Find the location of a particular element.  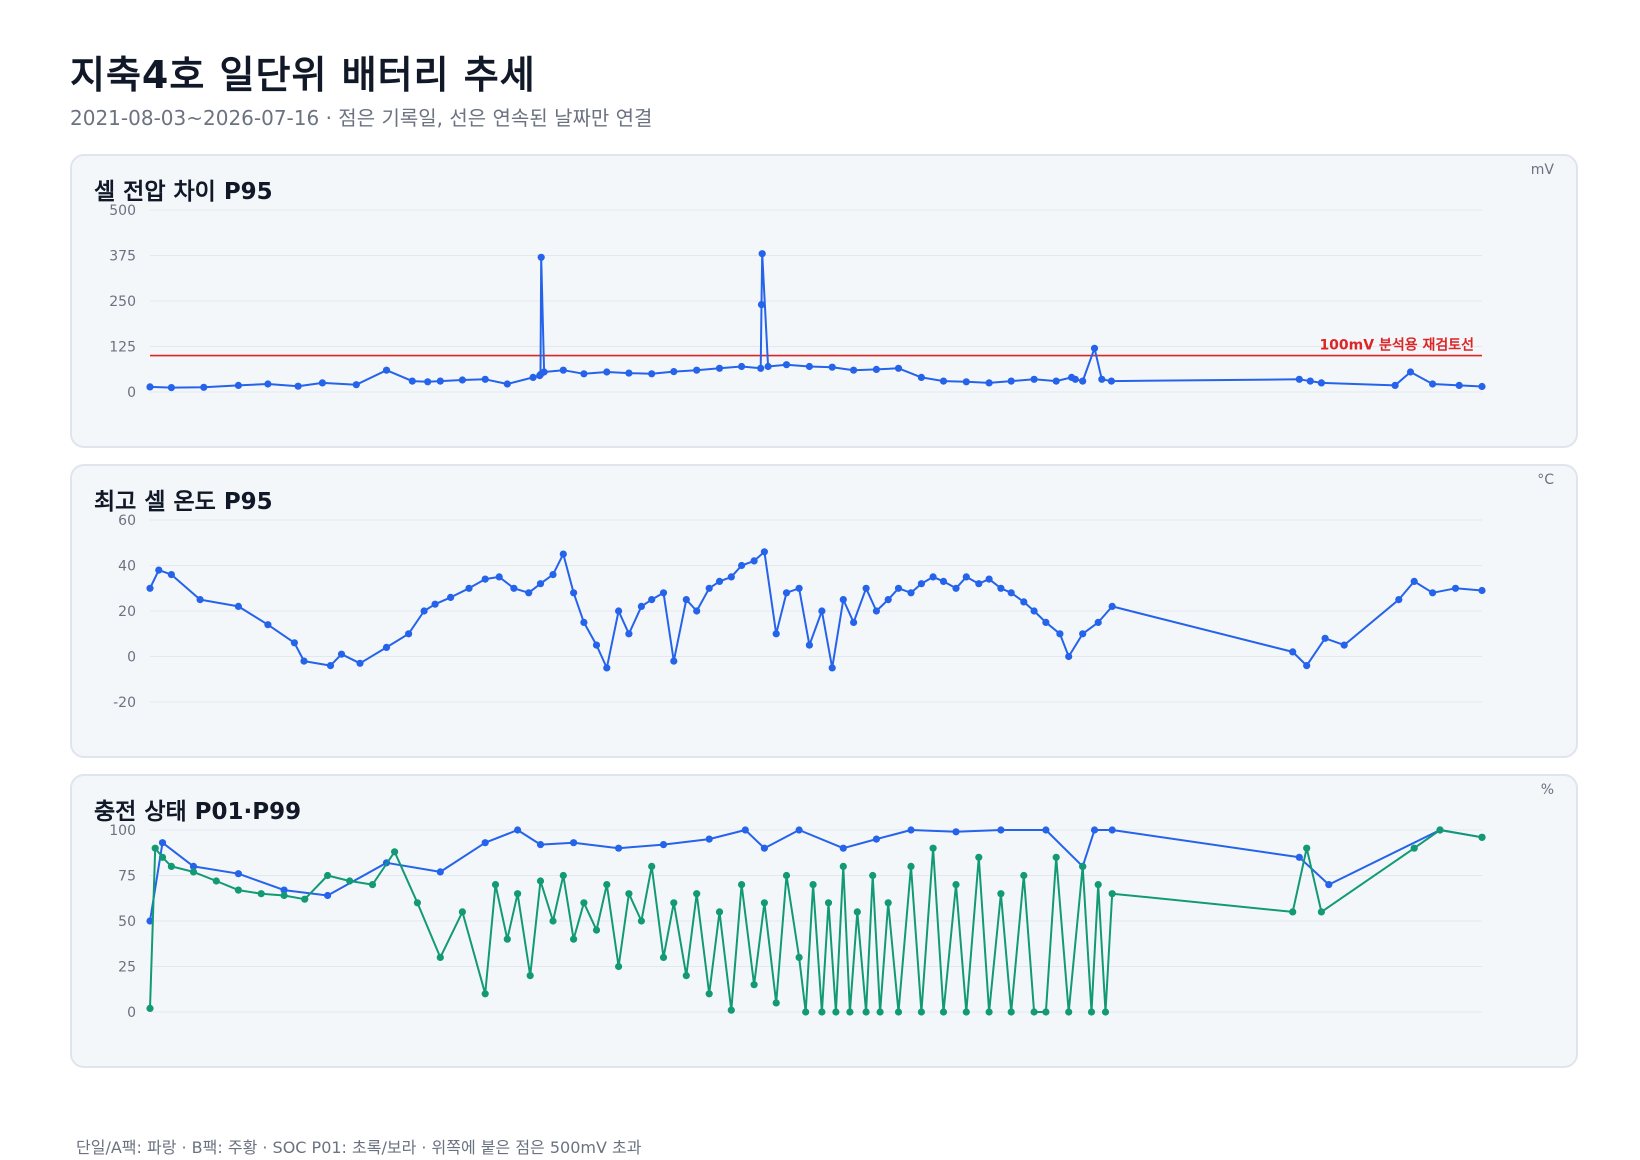

soc-title: 충전 상태 P01·P99 is located at coordinates (198, 812).